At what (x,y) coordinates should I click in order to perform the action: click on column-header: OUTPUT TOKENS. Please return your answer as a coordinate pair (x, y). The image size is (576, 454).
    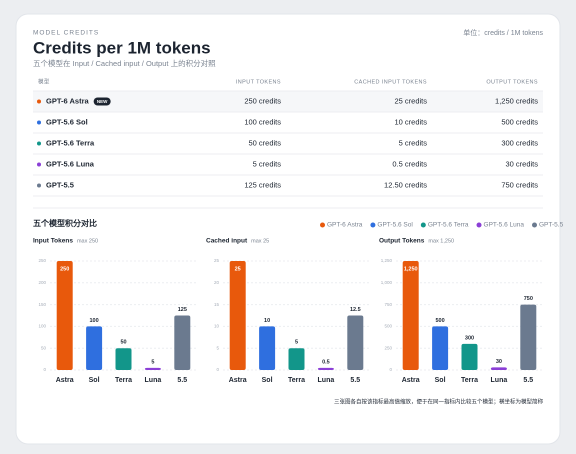
    Looking at the image, I should click on (512, 82).